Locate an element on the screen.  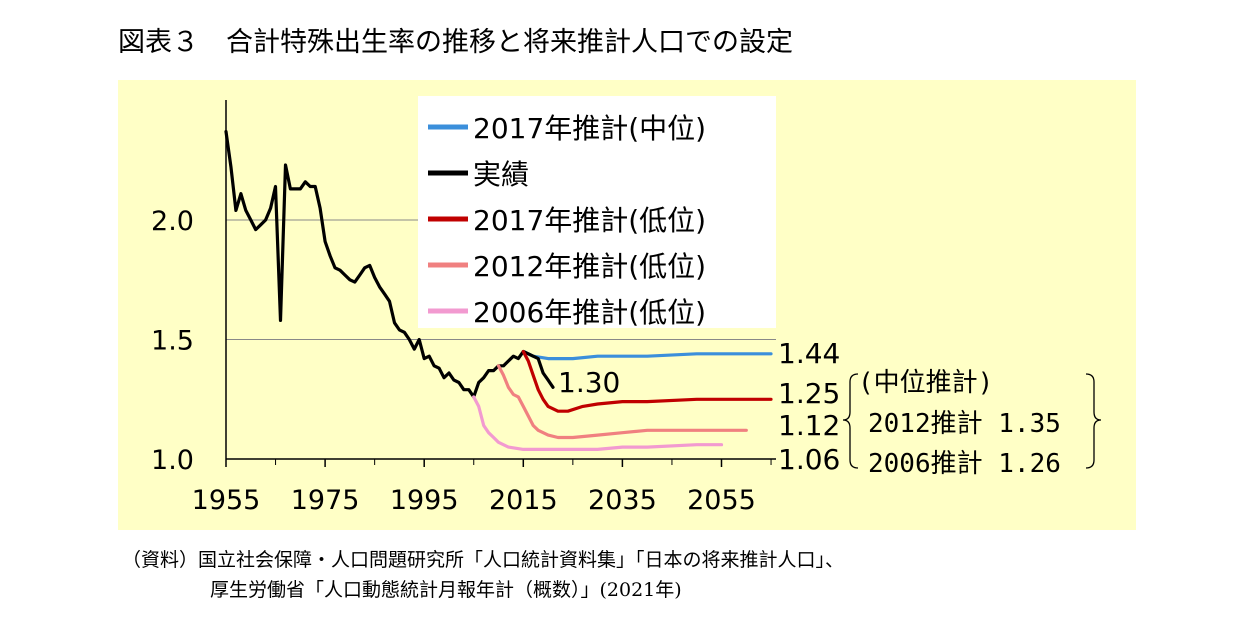
x-tick-label: 2015 is located at coordinates (523, 500).